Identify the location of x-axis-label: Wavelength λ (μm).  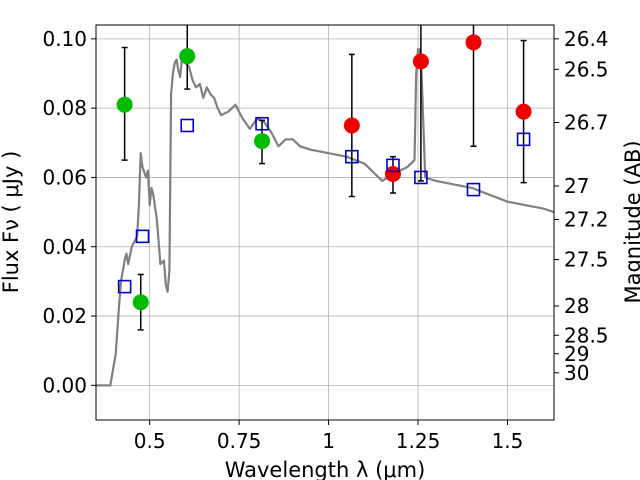
(325, 469).